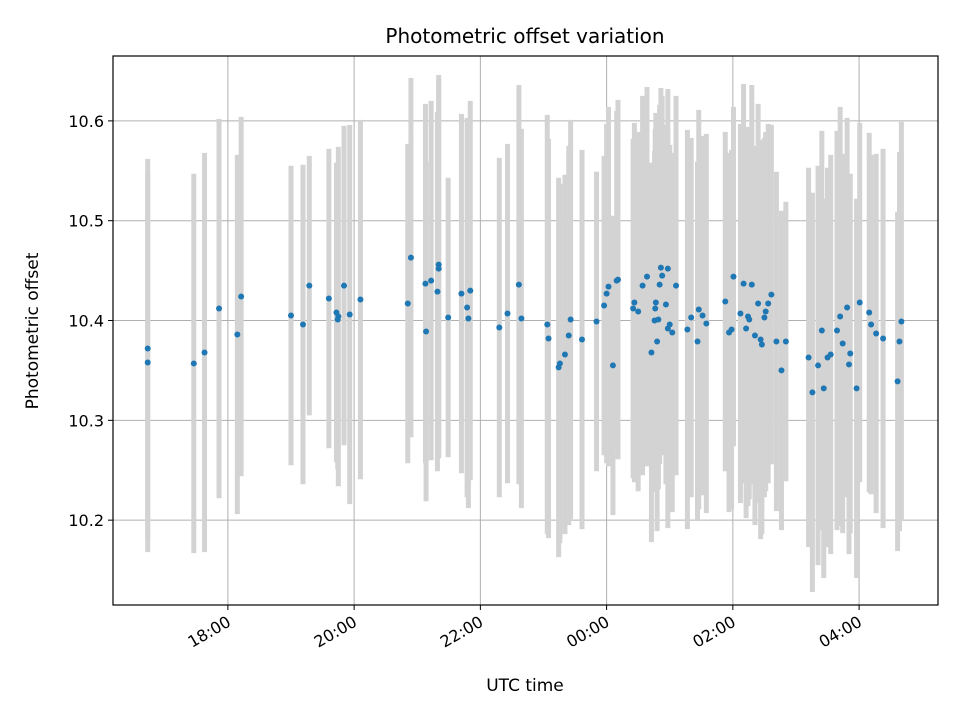 The height and width of the screenshot is (720, 960). I want to click on chart-title: Photometric offset variation, so click(524, 36).